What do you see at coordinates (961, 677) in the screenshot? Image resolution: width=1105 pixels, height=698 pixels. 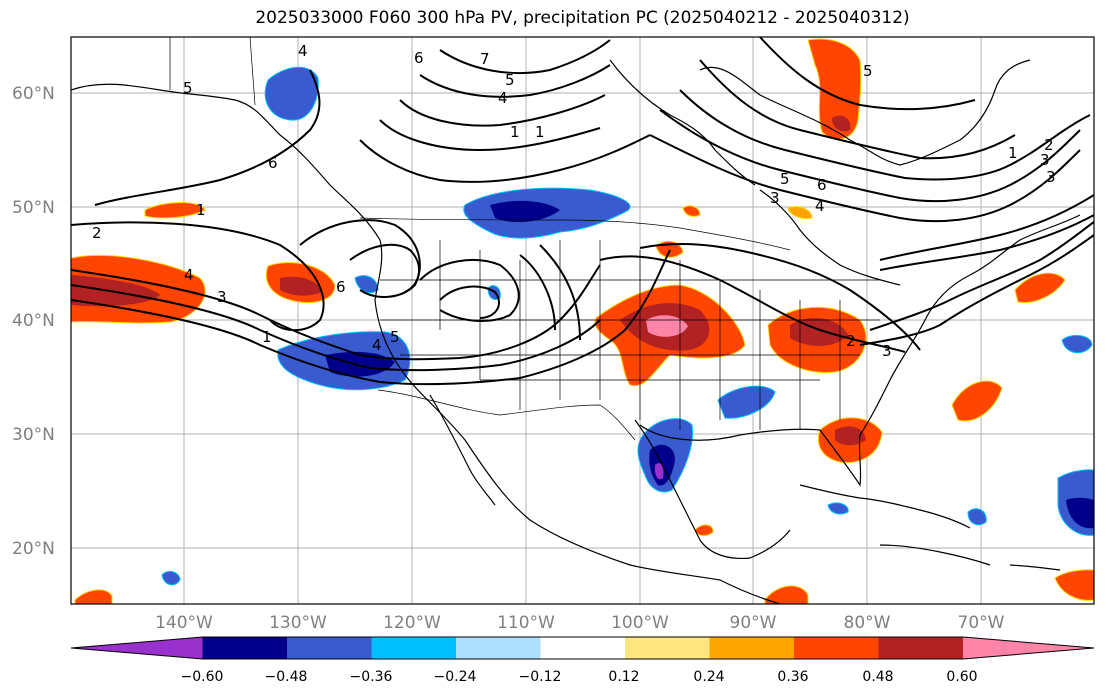 I see `colorbar-tick-label: 0.60` at bounding box center [961, 677].